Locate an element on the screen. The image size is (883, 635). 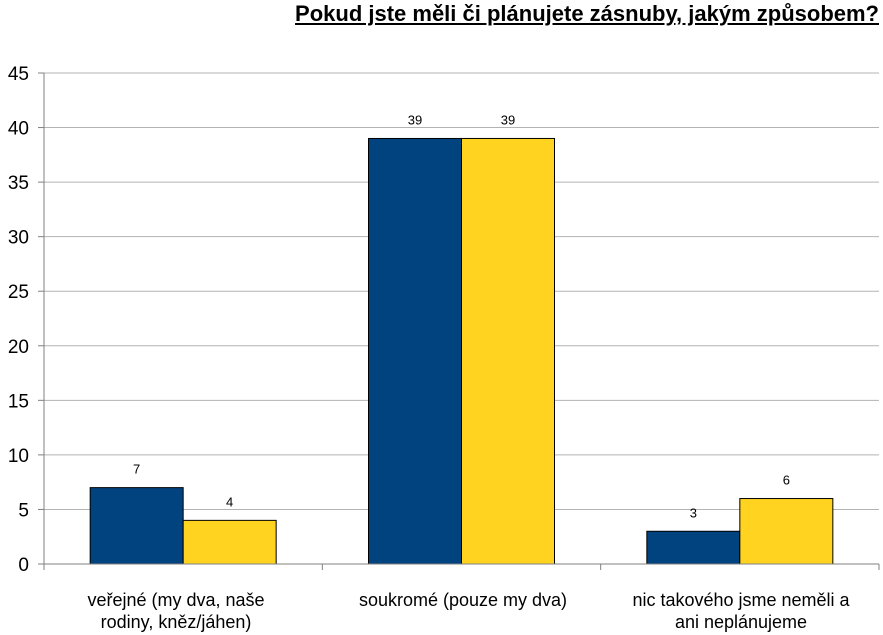
y-tick-label: 35 is located at coordinates (18, 183).